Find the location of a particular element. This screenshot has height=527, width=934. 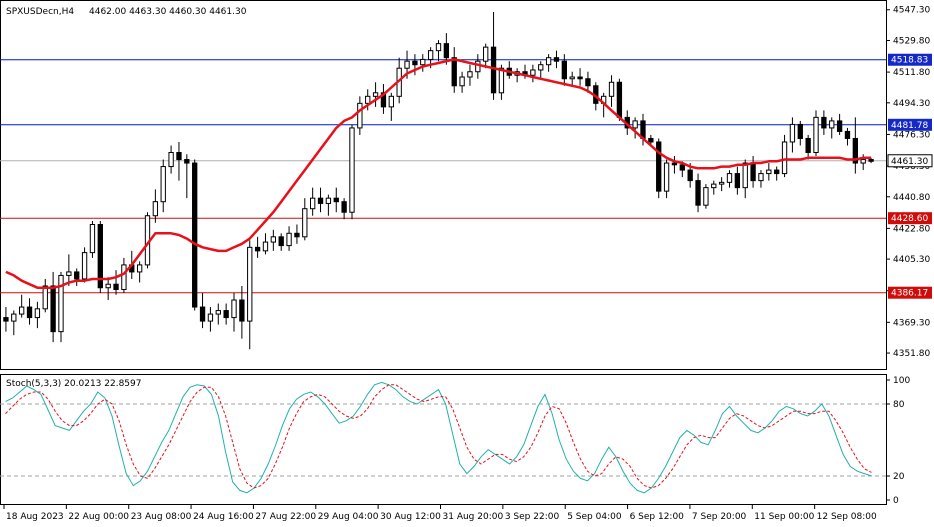

price-tick-label: 4440.80 is located at coordinates (911, 198).